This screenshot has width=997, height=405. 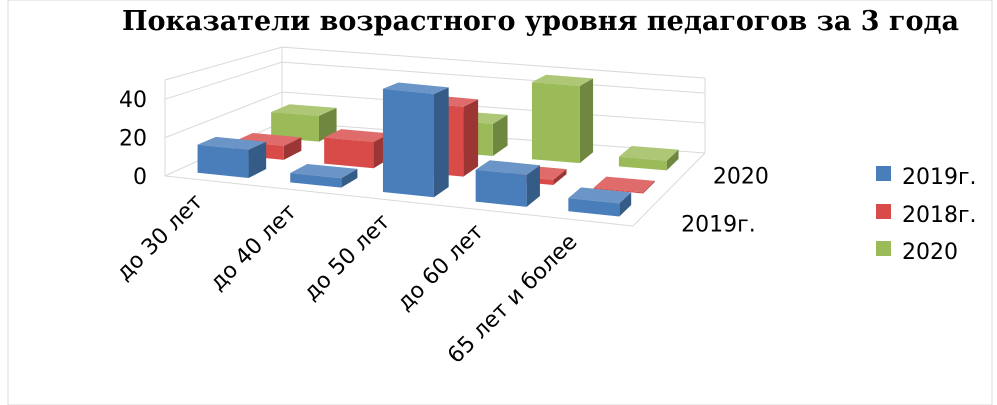 I want to click on depth-labels: 2019г. 2020, so click(x=725, y=200).